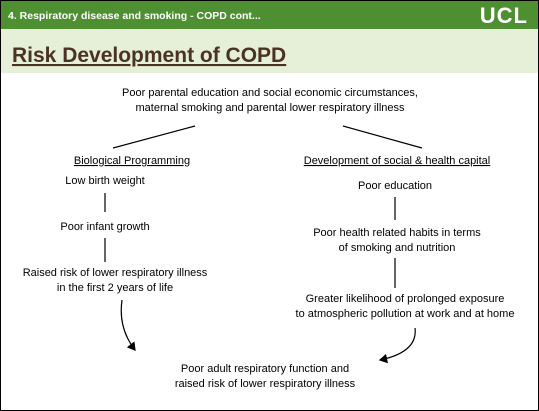  I want to click on branch-heading: Biological Programming, so click(132, 161).